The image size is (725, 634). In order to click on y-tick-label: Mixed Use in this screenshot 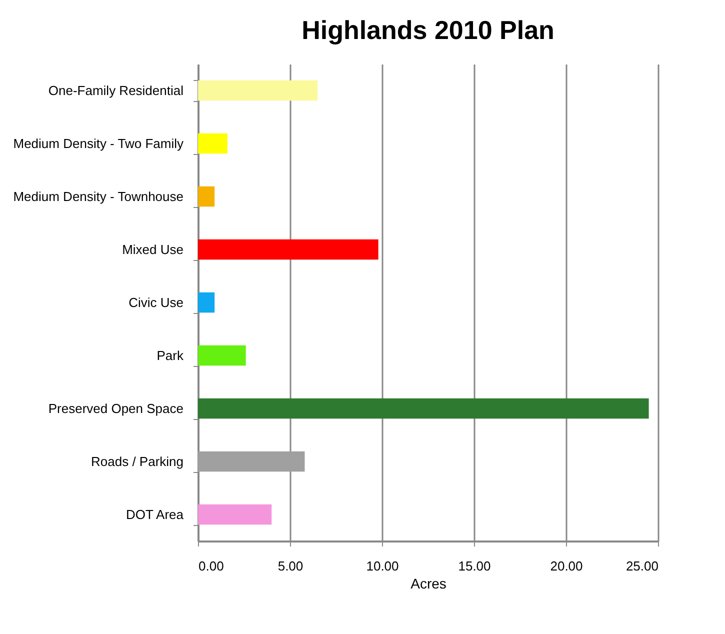, I will do `click(153, 249)`.